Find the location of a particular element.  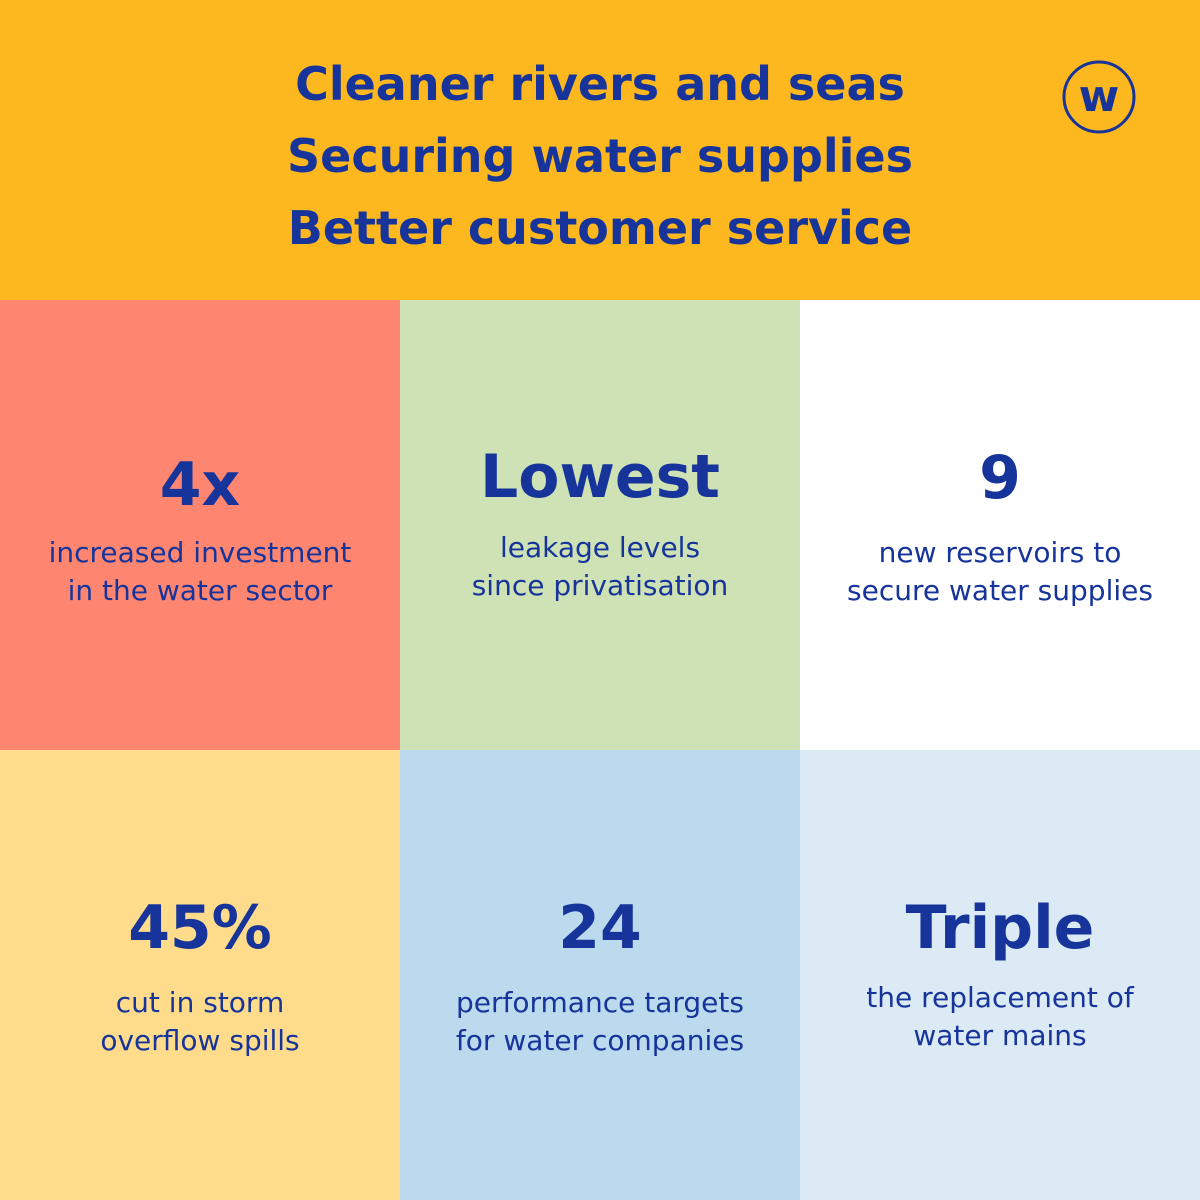

stat-description-line: secure water supplies is located at coordinates (1000, 590).